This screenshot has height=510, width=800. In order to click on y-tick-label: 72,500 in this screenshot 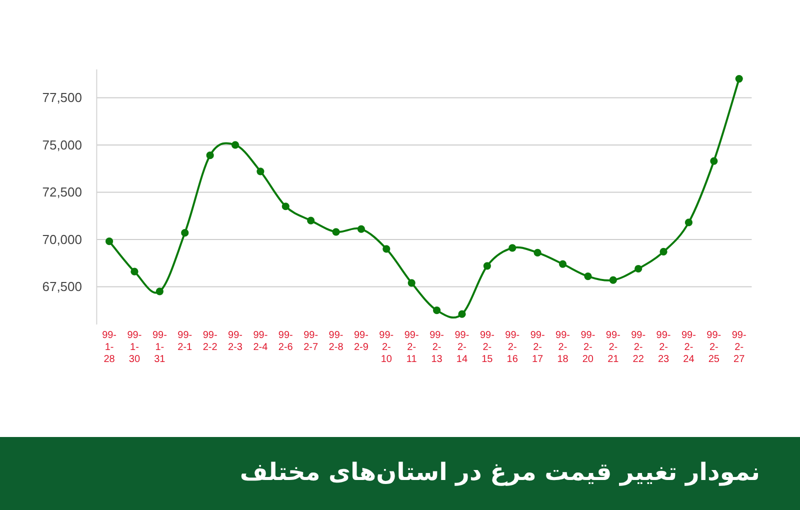, I will do `click(62, 192)`.